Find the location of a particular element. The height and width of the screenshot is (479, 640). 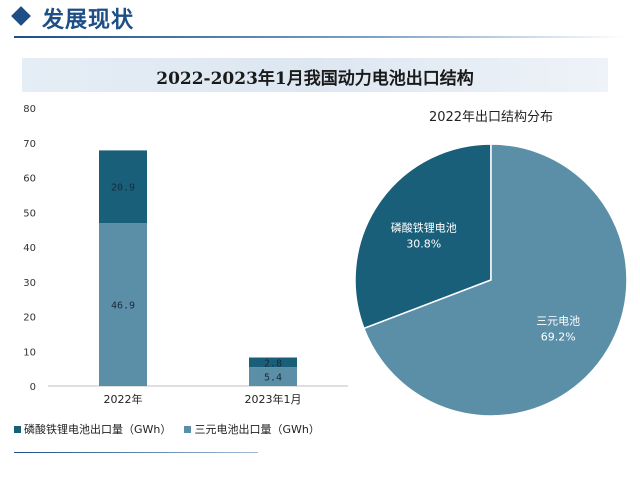

y-tick-label: 20 is located at coordinates (29, 318).